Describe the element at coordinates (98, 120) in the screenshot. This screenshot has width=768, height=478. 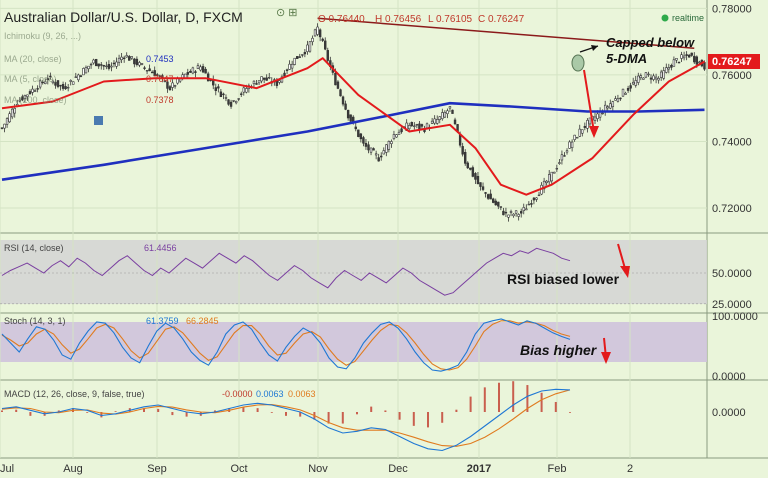
I see `settings-gear-icon` at that location.